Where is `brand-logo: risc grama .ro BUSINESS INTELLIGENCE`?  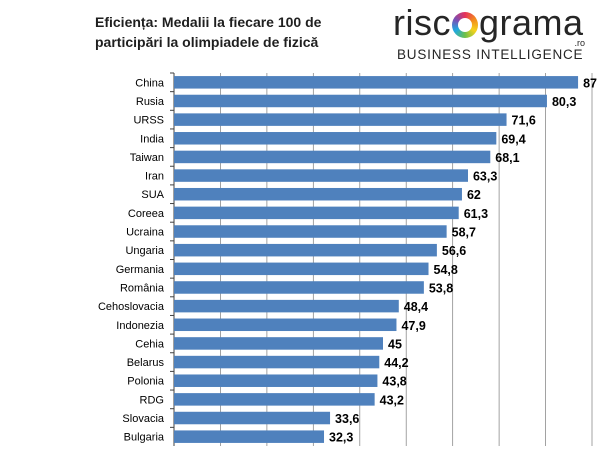
brand-logo: risc grama .ro BUSINESS INTELLIGENCE is located at coordinates (493, 32).